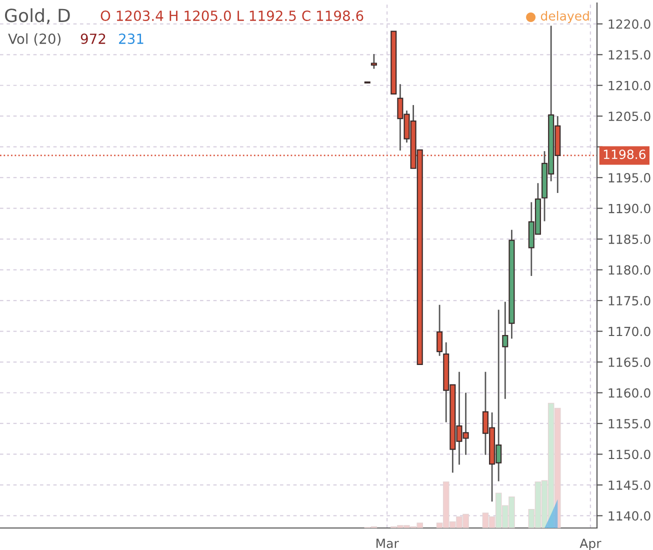 The image size is (653, 550). What do you see at coordinates (629, 455) in the screenshot?
I see `y-tick-label: 1150.0` at bounding box center [629, 455].